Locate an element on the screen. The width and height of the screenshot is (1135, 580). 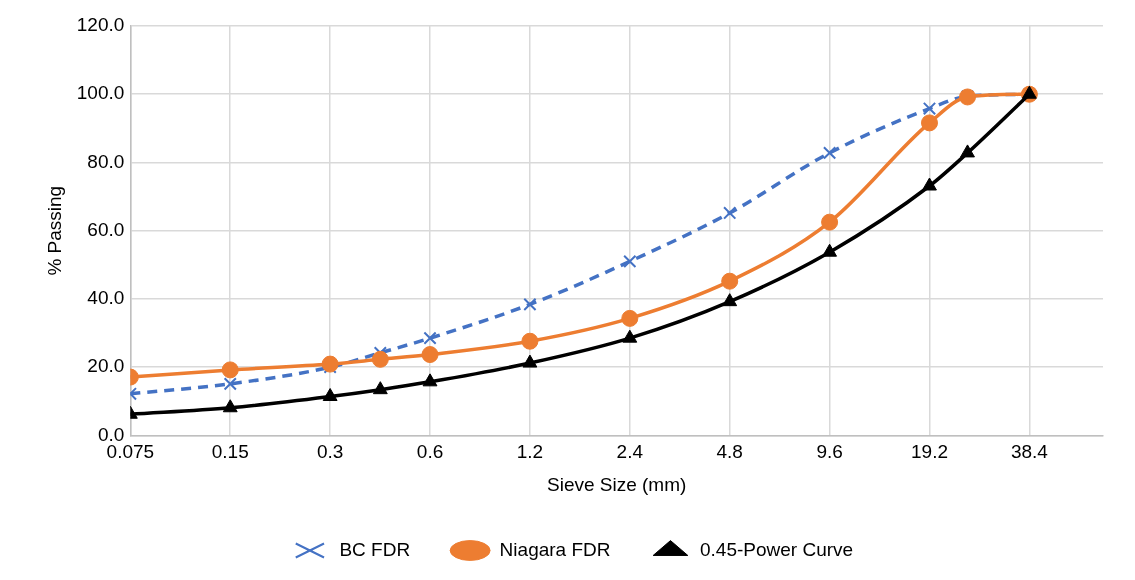
y-tick-label: 120.0 is located at coordinates (100, 25).